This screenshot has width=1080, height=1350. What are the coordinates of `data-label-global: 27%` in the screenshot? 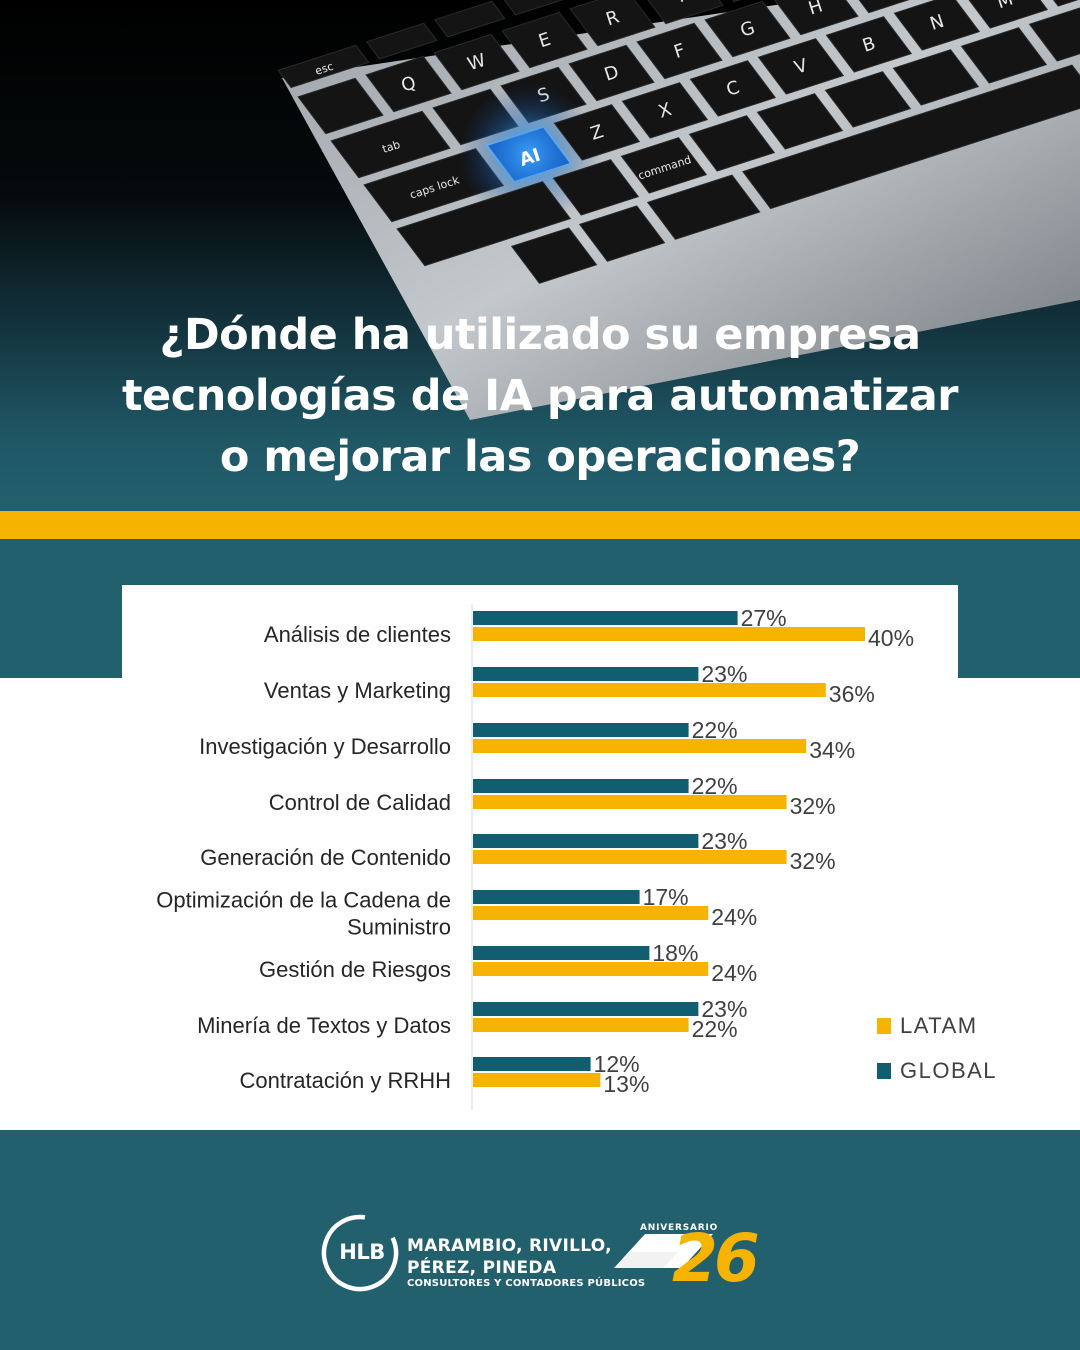 It's located at (764, 618).